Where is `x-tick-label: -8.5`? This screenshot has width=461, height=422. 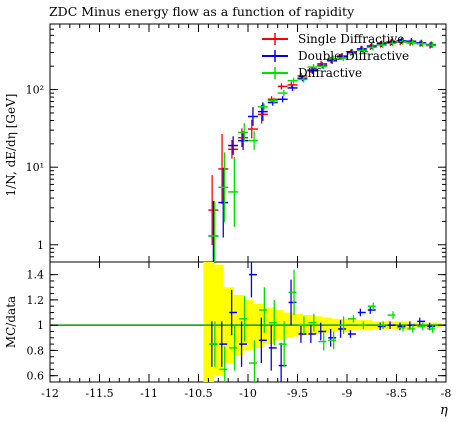
x-tick-label: -8.5 is located at coordinates (396, 393).